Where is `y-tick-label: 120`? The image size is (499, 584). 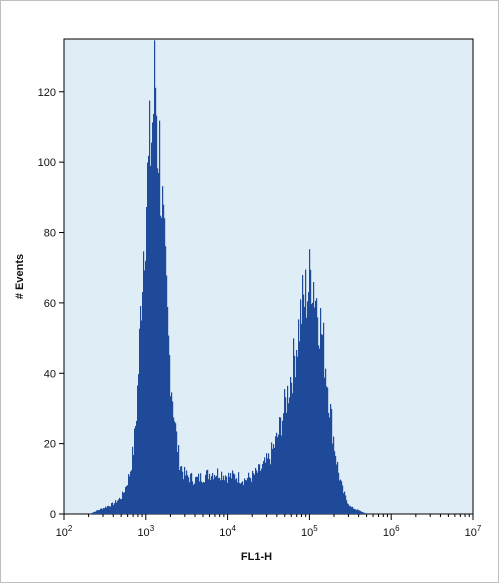 y-tick-label: 120 is located at coordinates (47, 93).